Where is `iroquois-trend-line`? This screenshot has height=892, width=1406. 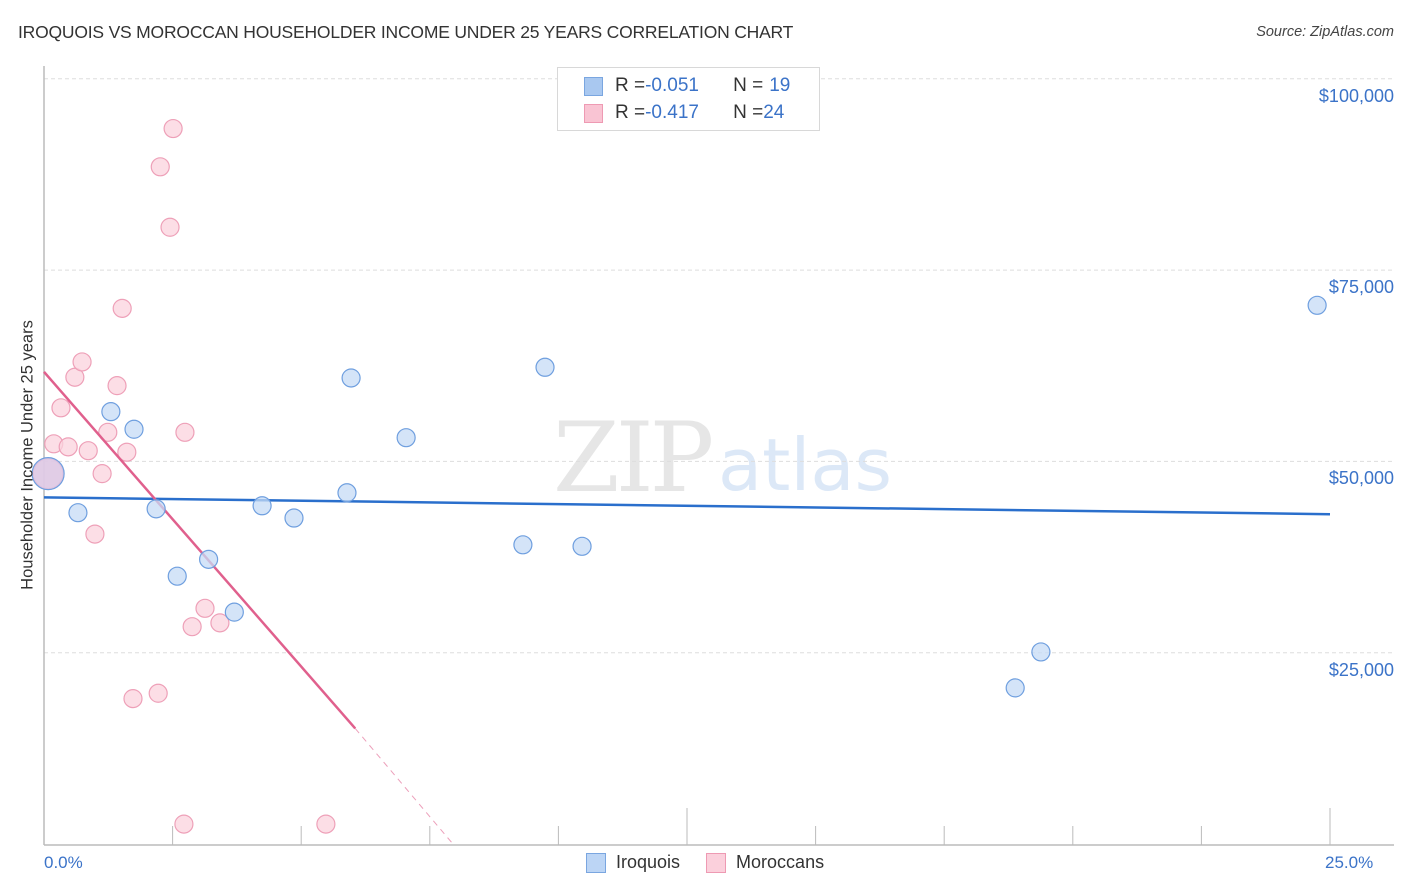
iroquois-trend-line is located at coordinates (687, 506).